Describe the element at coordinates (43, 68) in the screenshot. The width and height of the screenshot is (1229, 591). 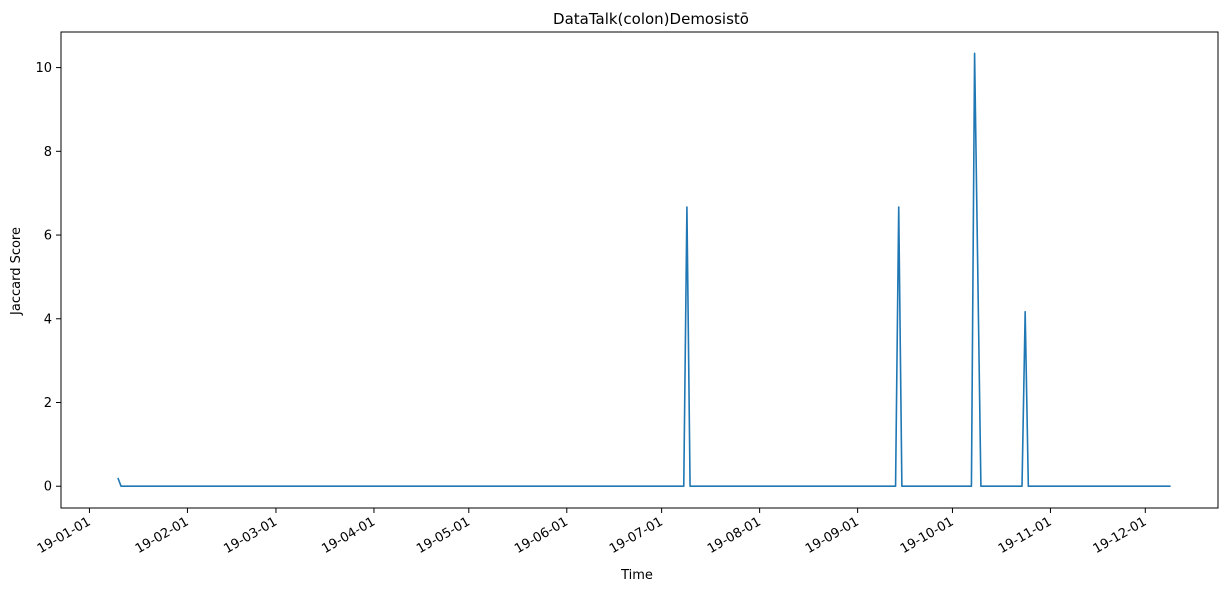
I see `y-tick-label: 10` at that location.